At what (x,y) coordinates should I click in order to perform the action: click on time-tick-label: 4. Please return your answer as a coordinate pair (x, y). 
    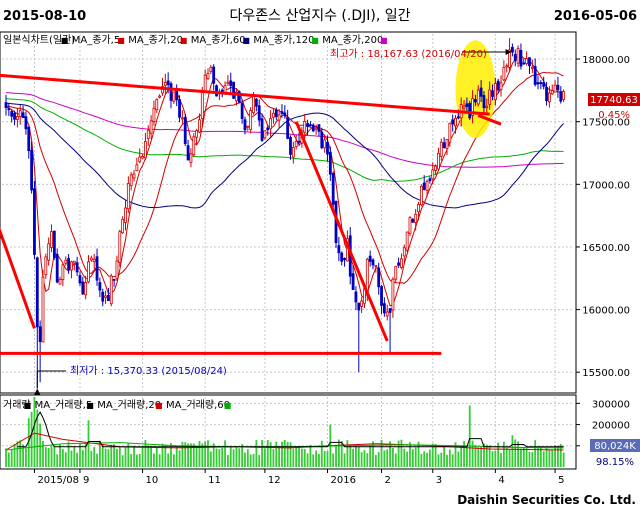
    Looking at the image, I should click on (501, 480).